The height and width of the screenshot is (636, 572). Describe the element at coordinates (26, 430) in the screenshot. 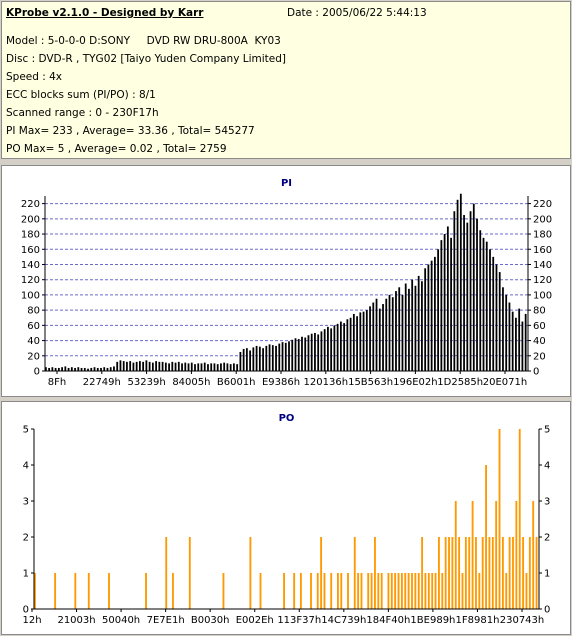

I see `y-tick-label: 5` at that location.